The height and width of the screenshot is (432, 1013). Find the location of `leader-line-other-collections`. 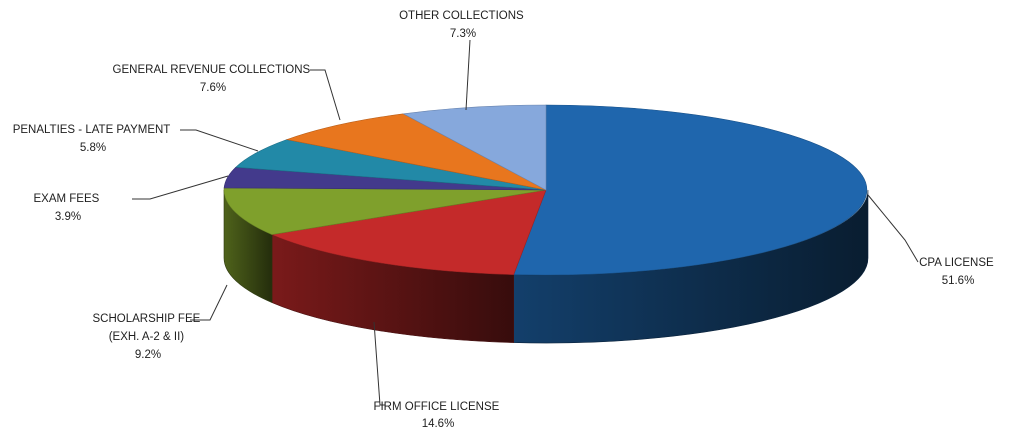

leader-line-other-collections is located at coordinates (468, 75).